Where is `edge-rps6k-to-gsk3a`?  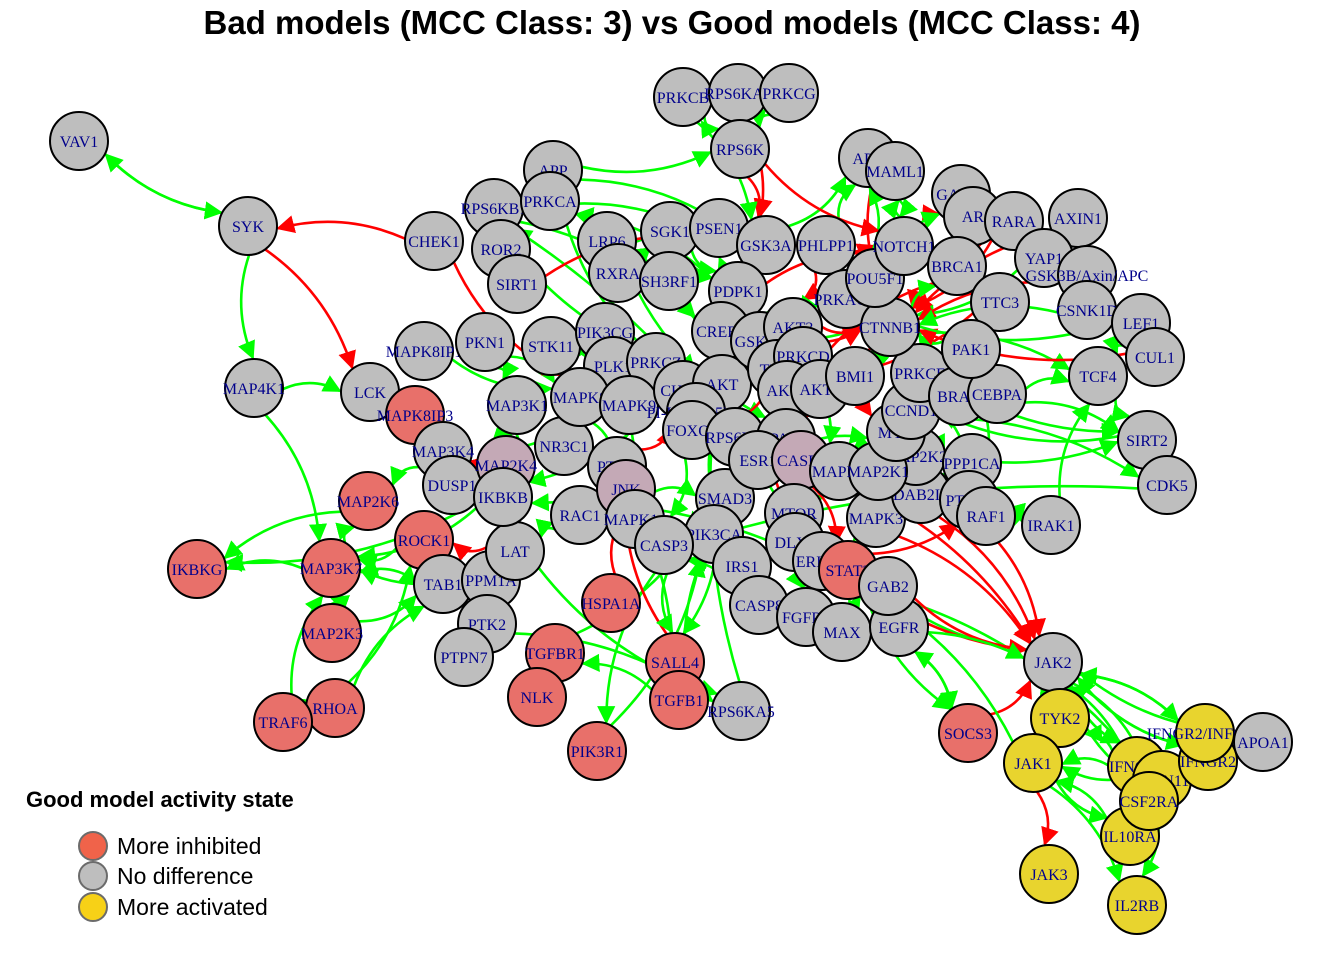
edge-rps6k-to-gsk3a is located at coordinates (759, 197).